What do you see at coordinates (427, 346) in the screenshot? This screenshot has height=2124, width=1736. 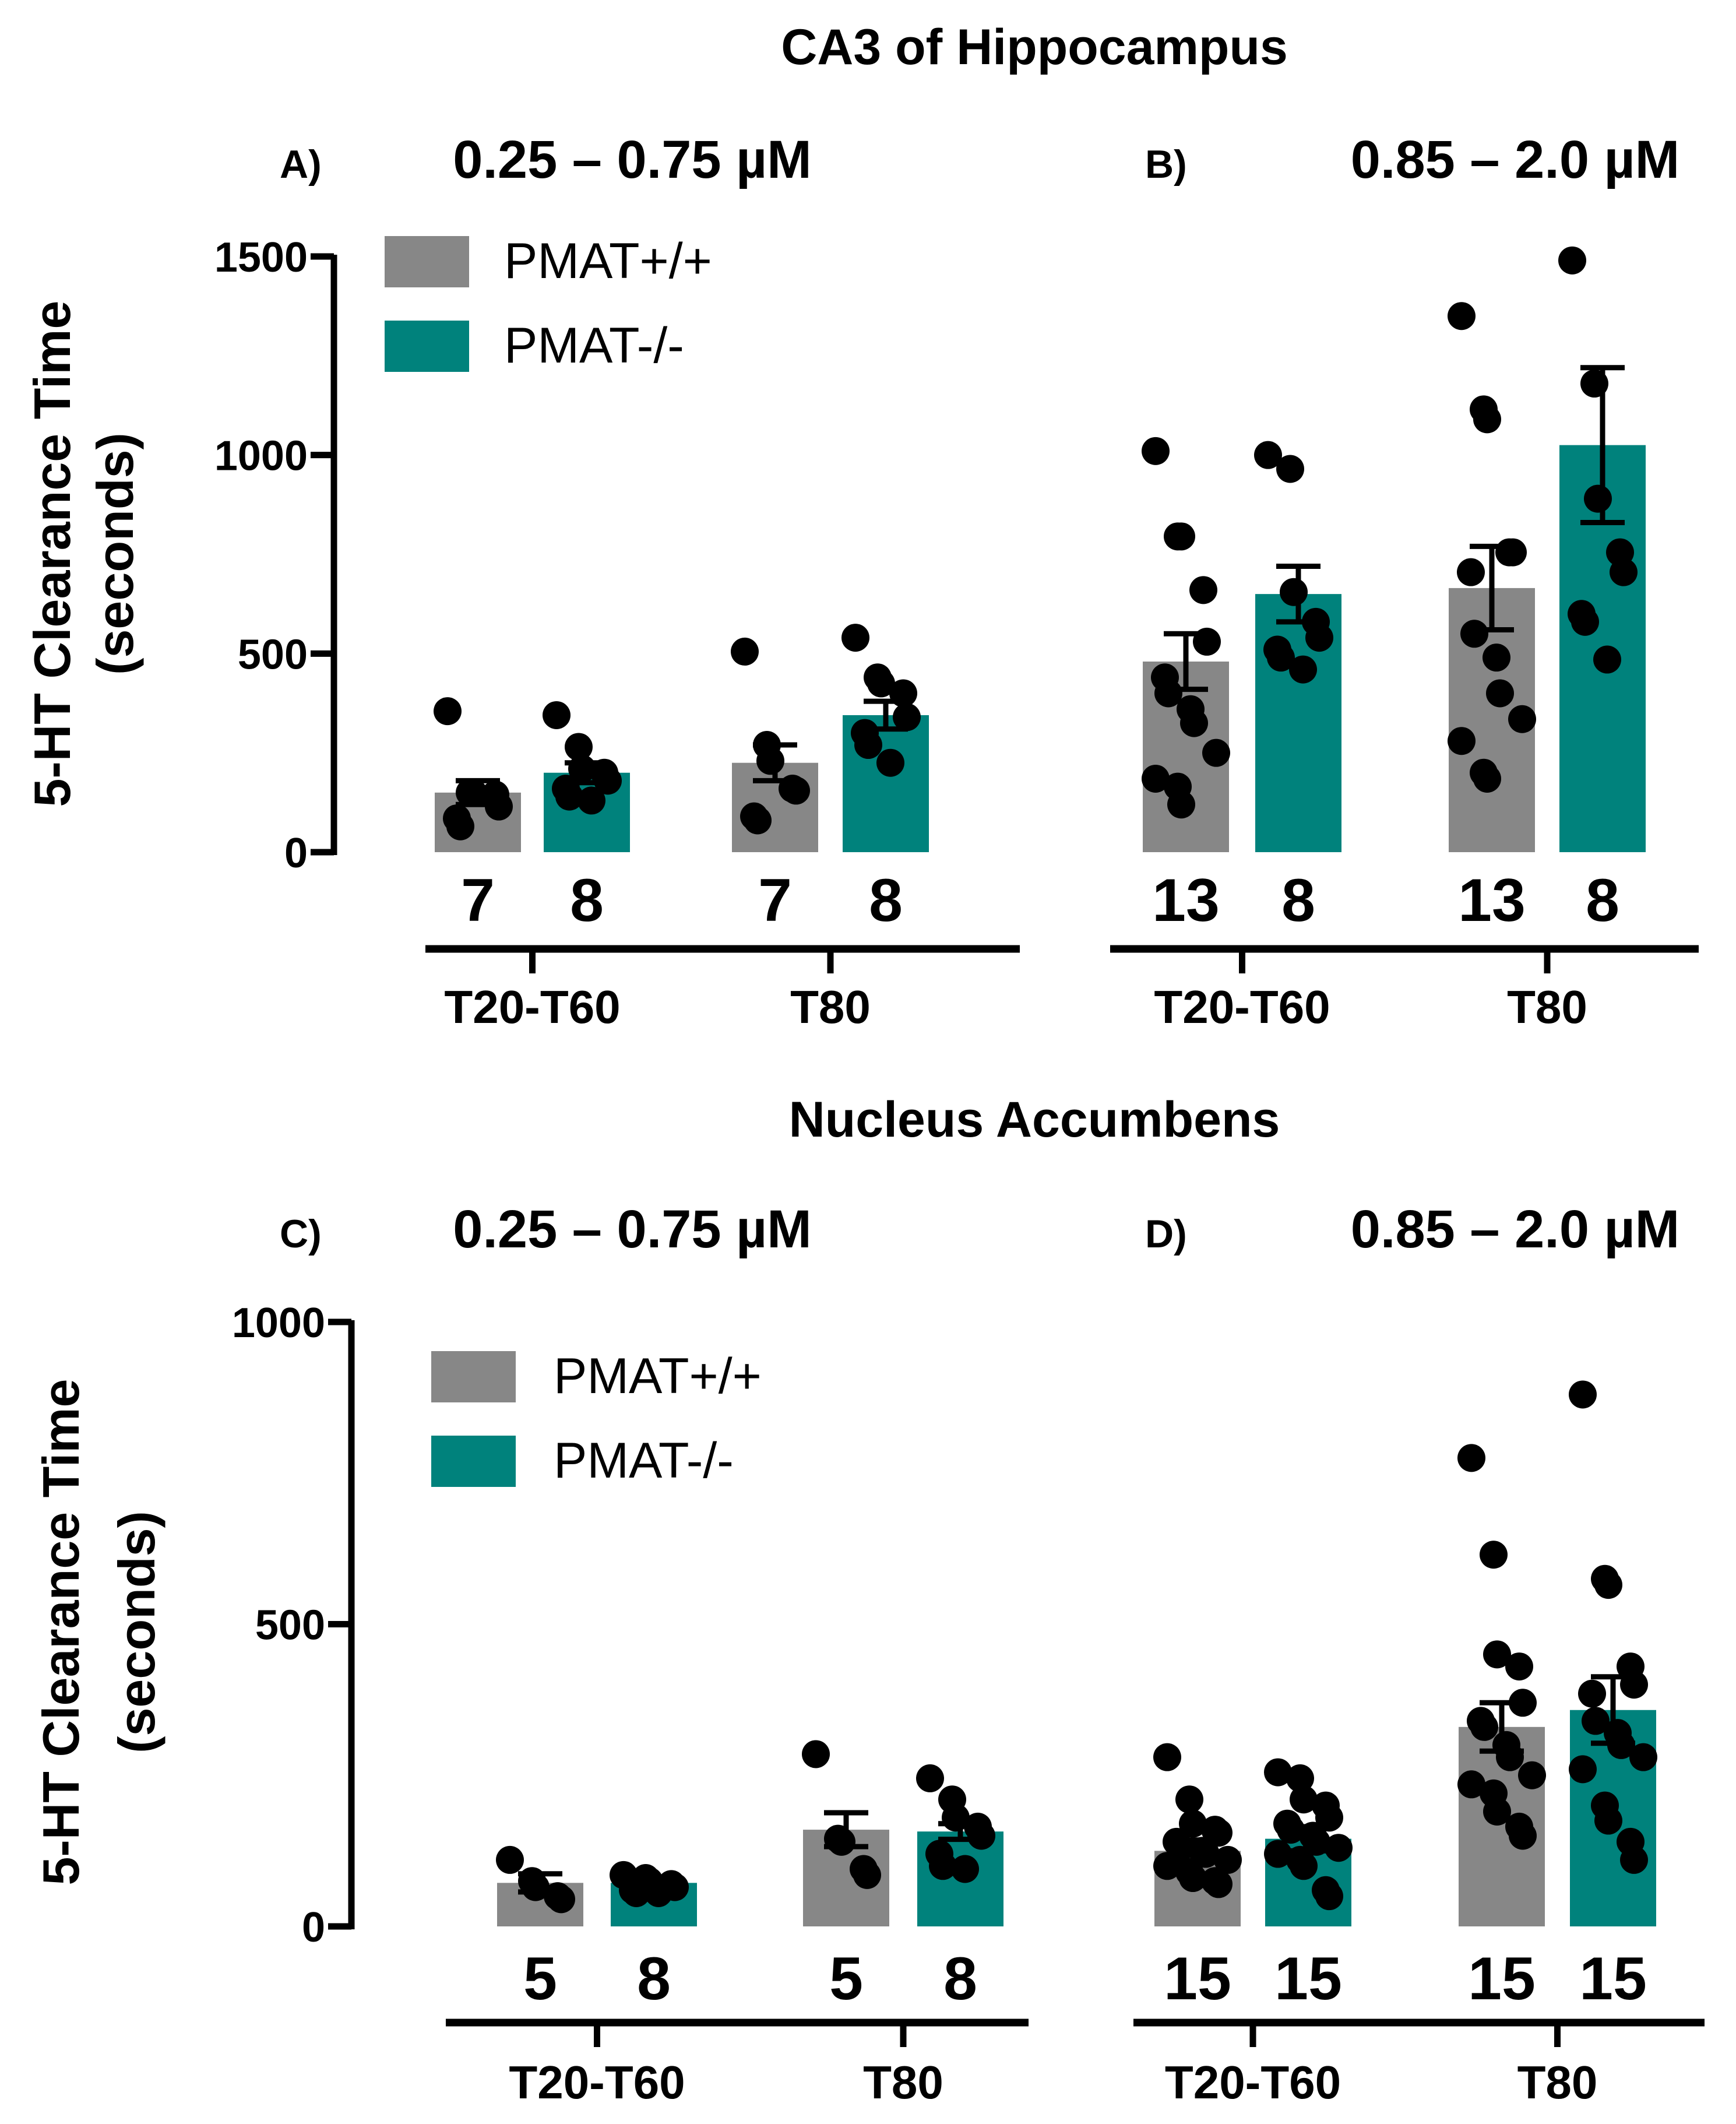 I see `legend-swatch-ko` at bounding box center [427, 346].